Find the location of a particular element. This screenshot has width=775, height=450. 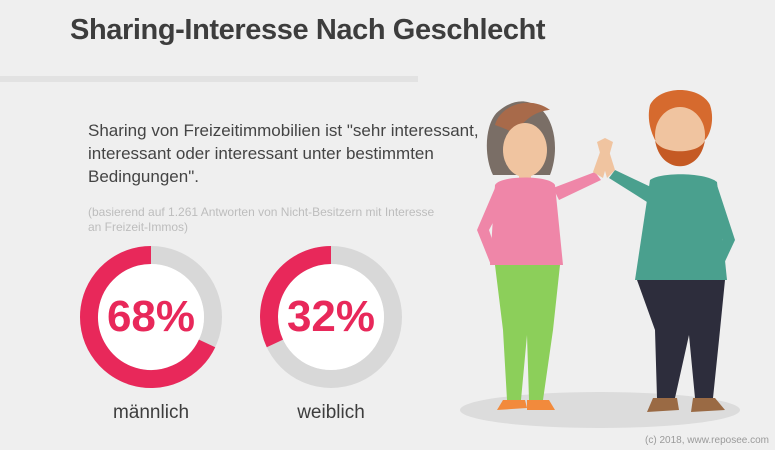

donut-svg-maennlich is located at coordinates (151, 317).